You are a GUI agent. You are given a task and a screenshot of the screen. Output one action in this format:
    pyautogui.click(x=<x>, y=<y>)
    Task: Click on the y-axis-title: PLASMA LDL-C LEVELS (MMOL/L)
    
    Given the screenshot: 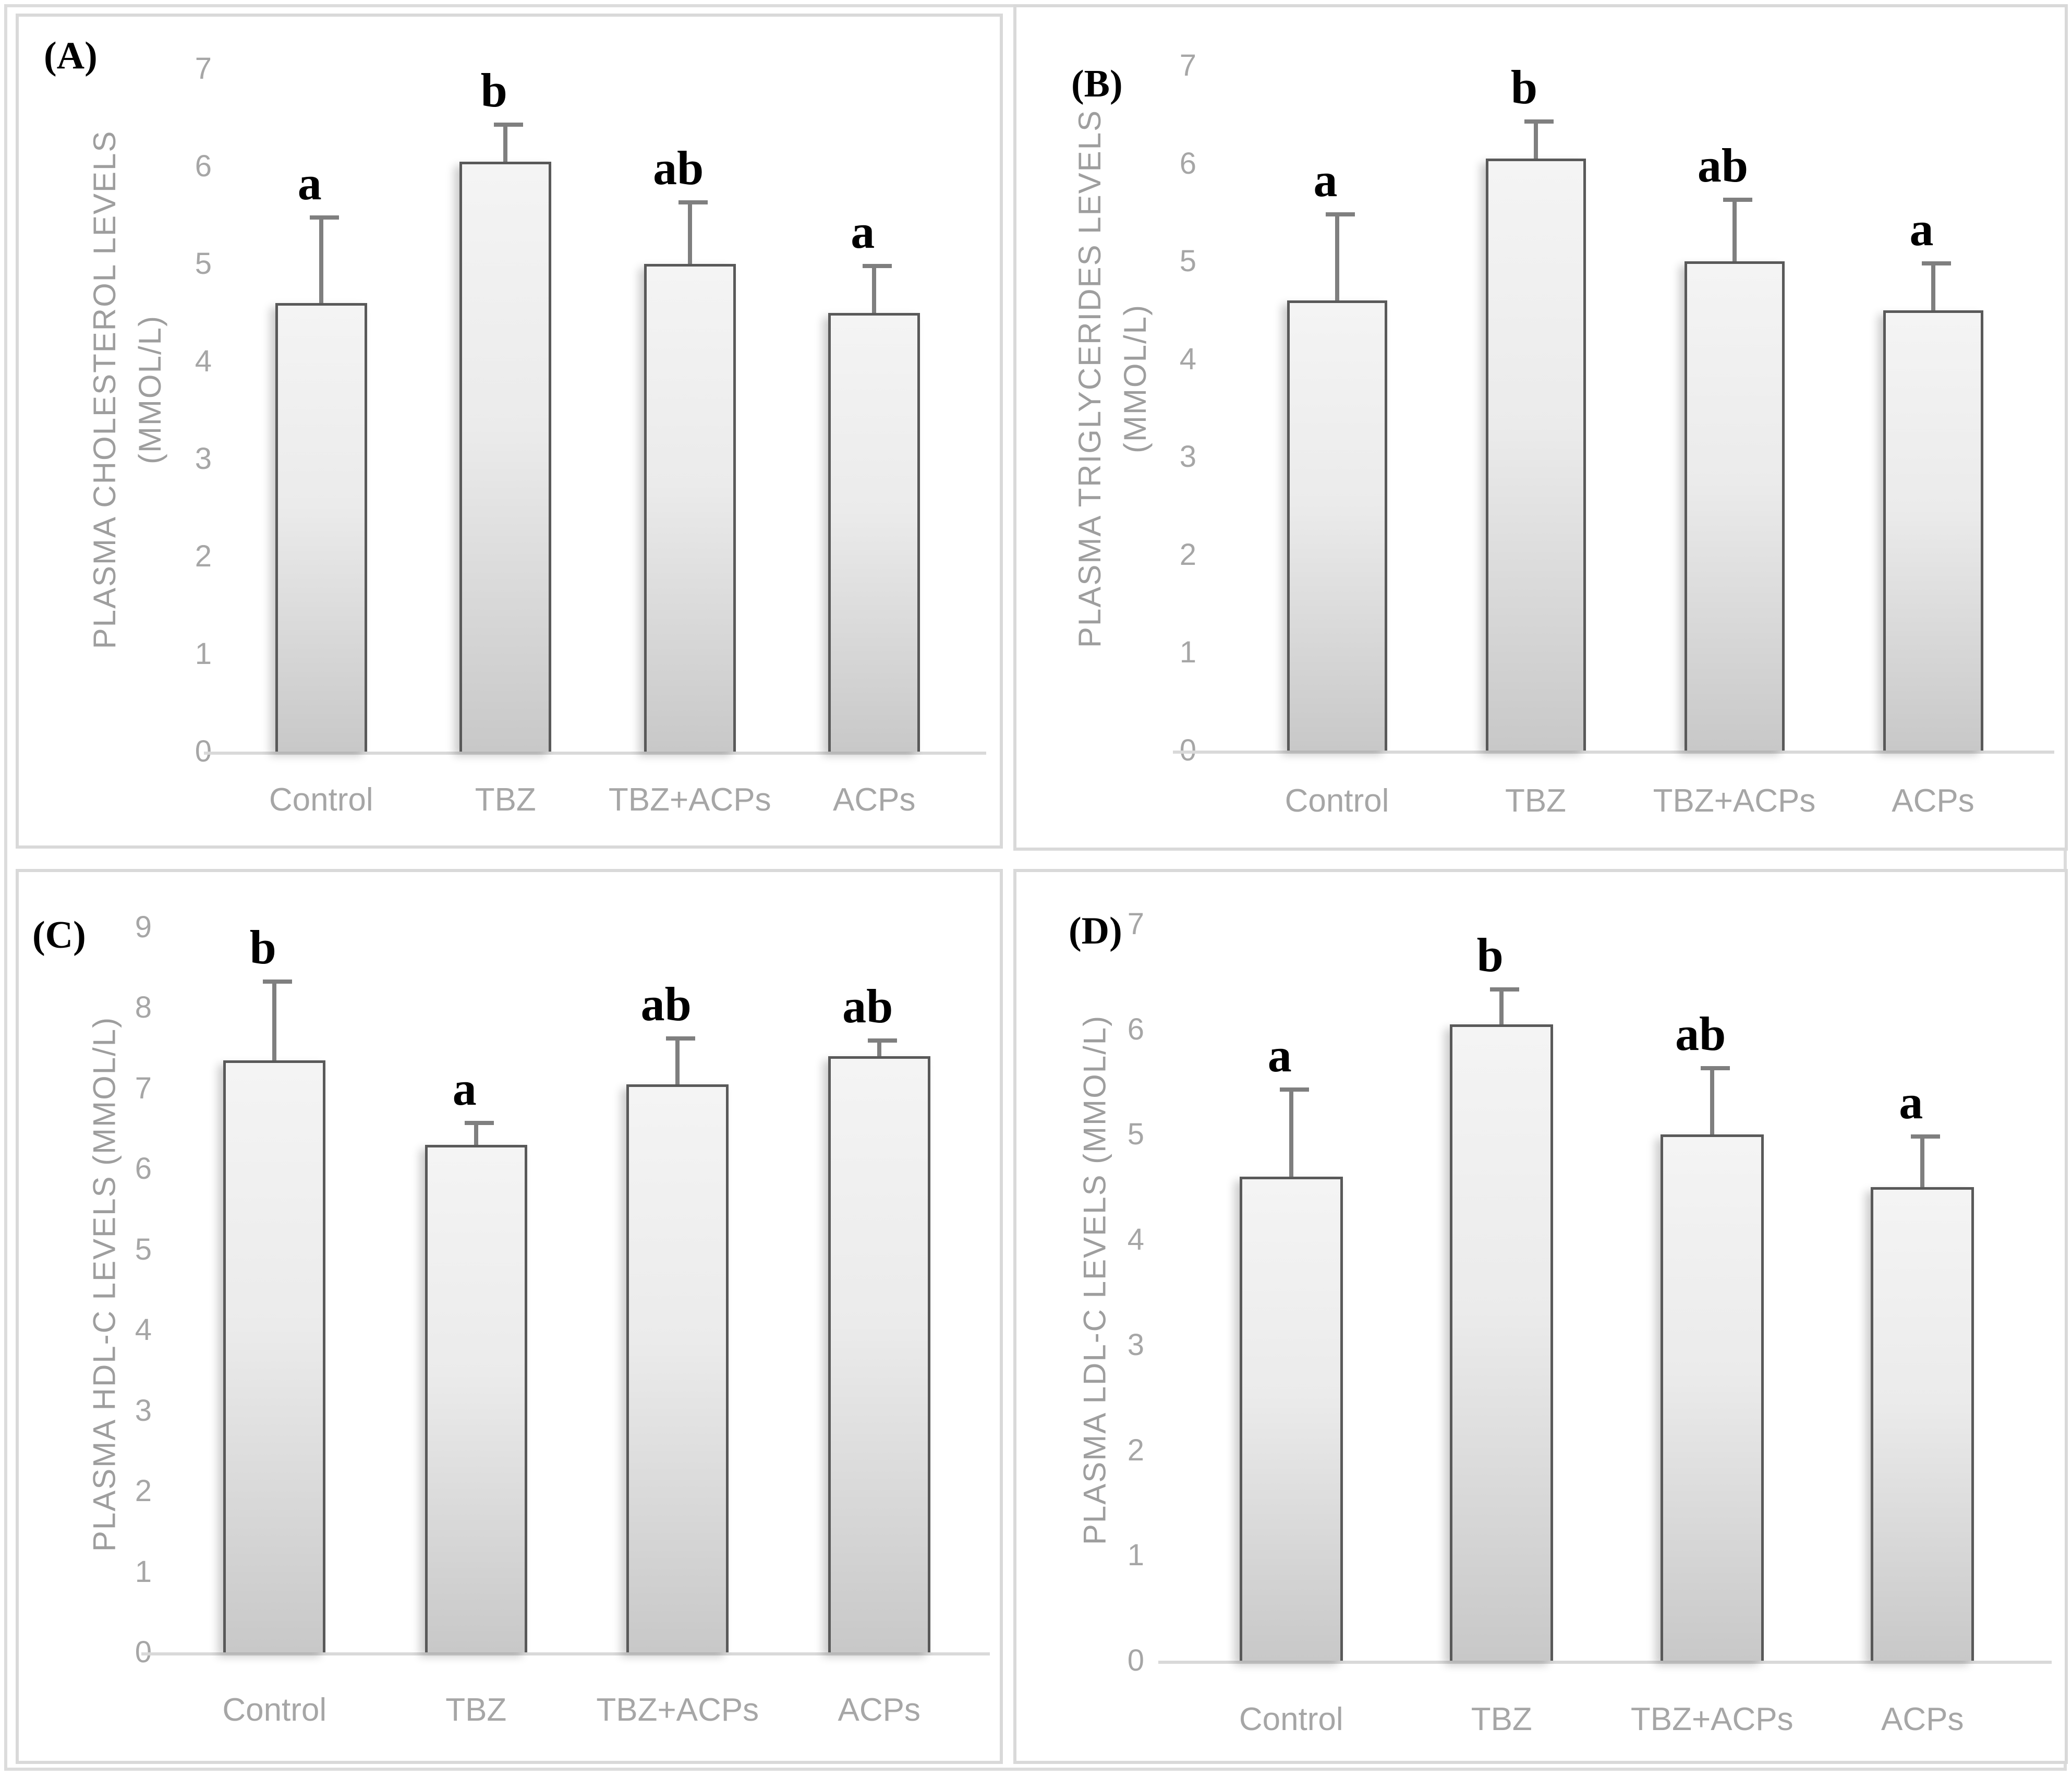 What is the action you would take?
    pyautogui.click(x=1095, y=1280)
    